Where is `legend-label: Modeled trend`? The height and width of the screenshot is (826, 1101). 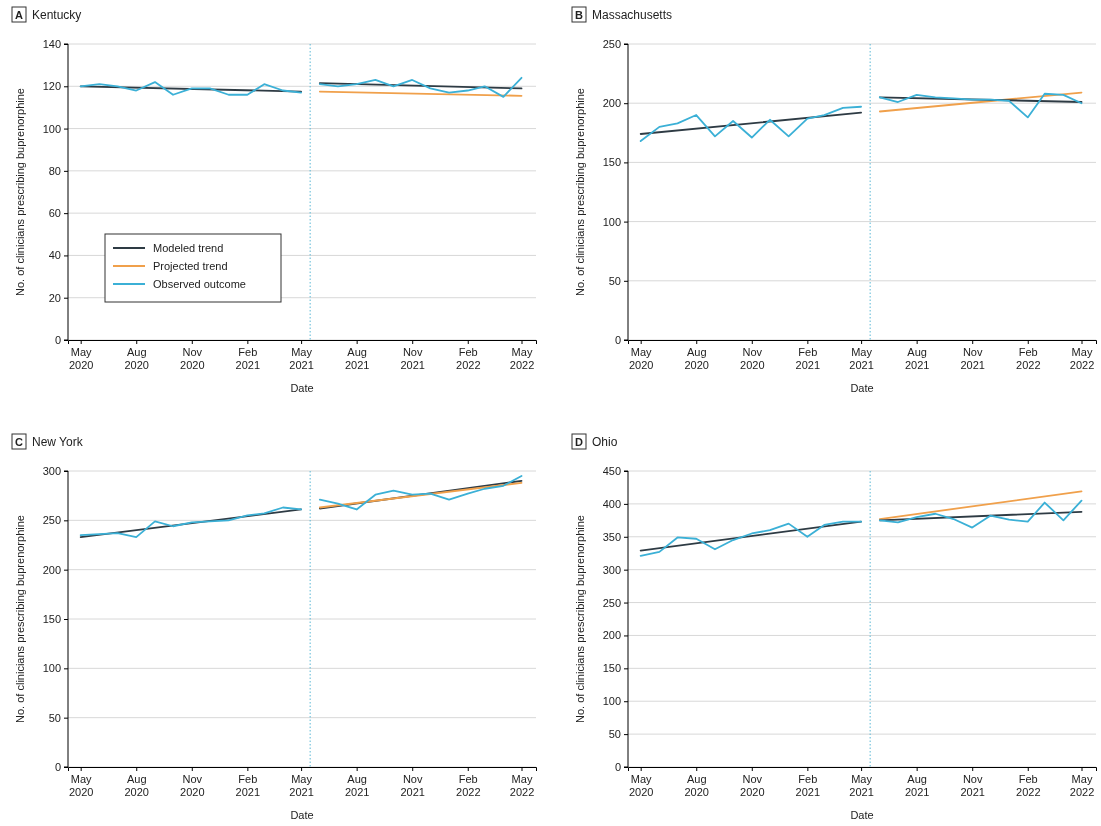
legend-label: Modeled trend is located at coordinates (188, 248).